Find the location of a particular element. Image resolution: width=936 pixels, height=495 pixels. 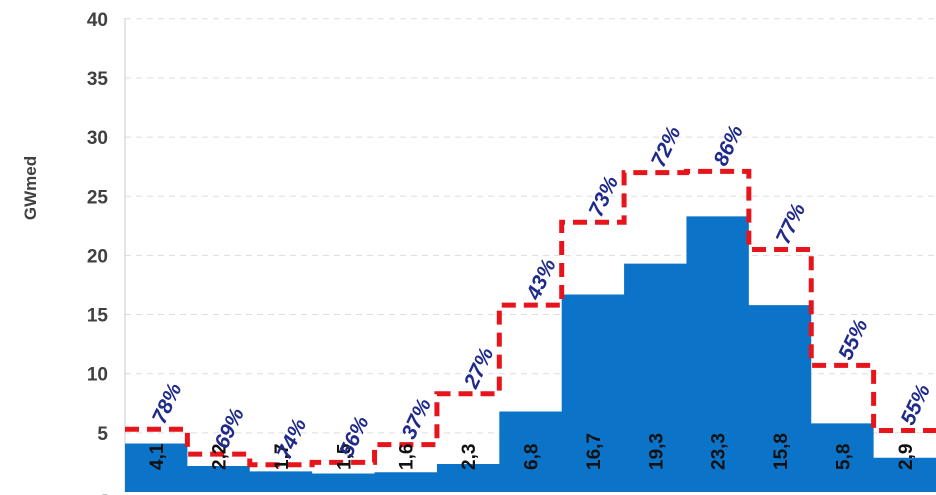

percent-label: 74% is located at coordinates (292, 439).